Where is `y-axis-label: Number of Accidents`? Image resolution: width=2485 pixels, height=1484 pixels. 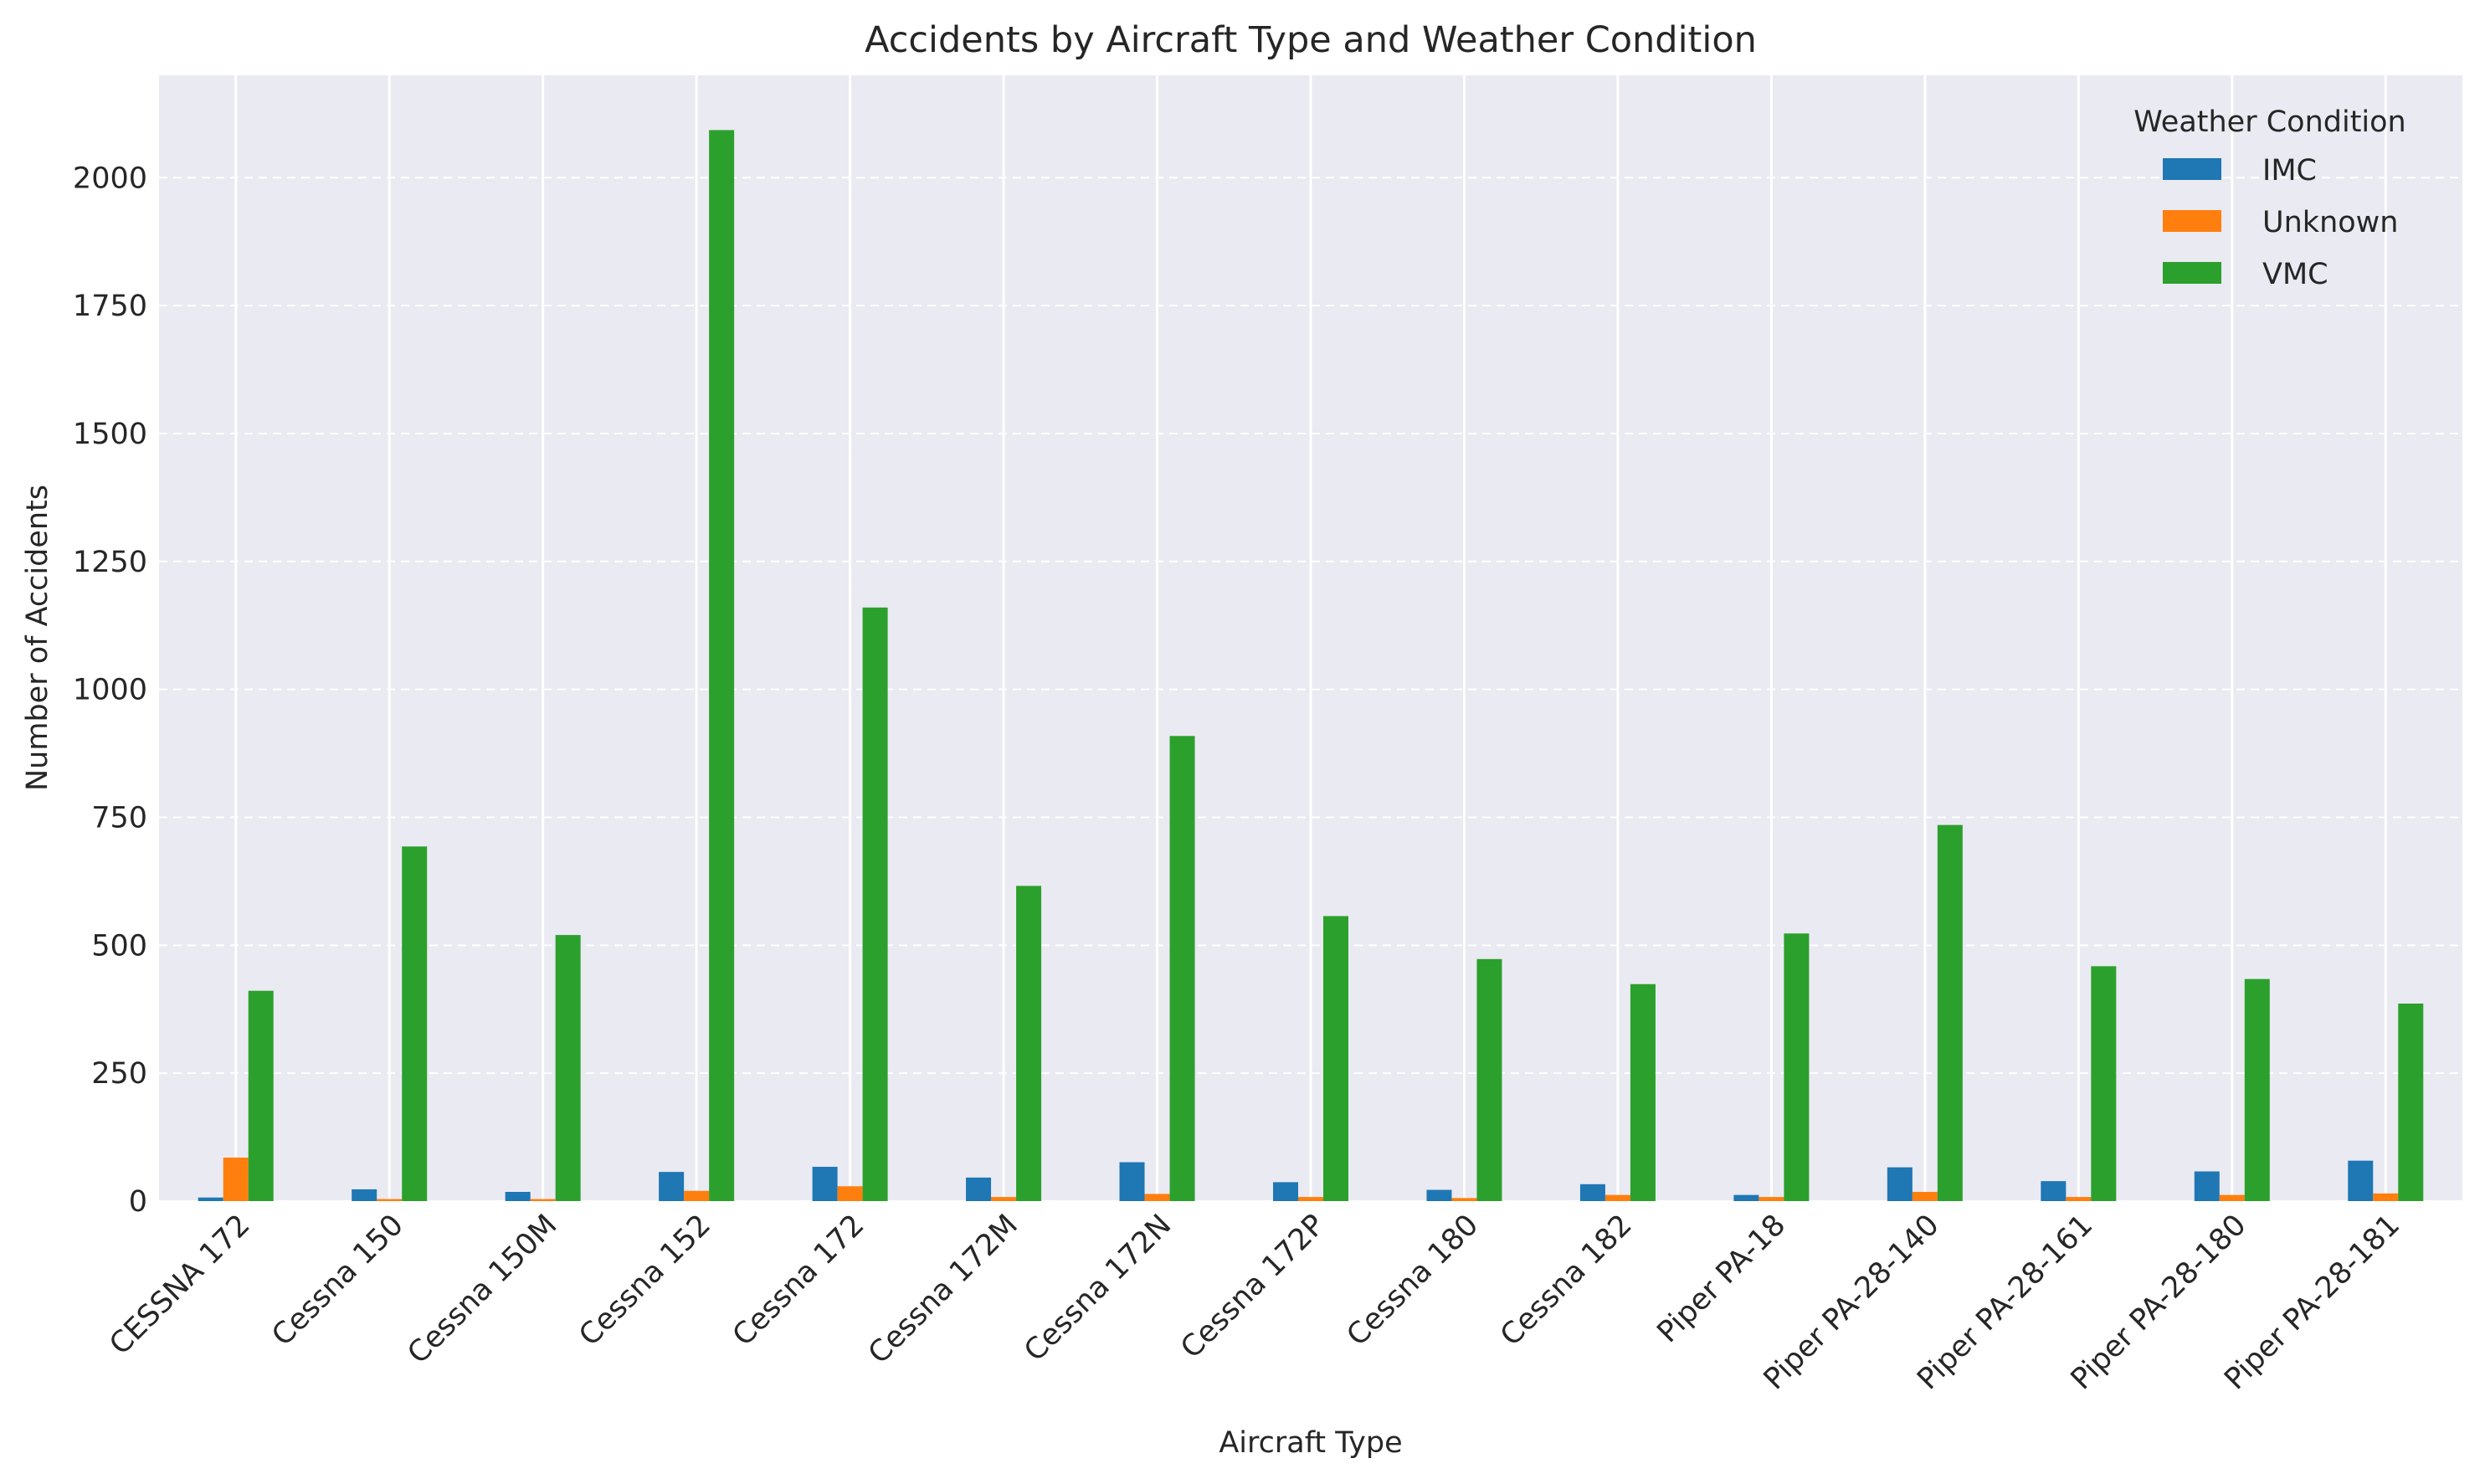 y-axis-label: Number of Accidents is located at coordinates (37, 638).